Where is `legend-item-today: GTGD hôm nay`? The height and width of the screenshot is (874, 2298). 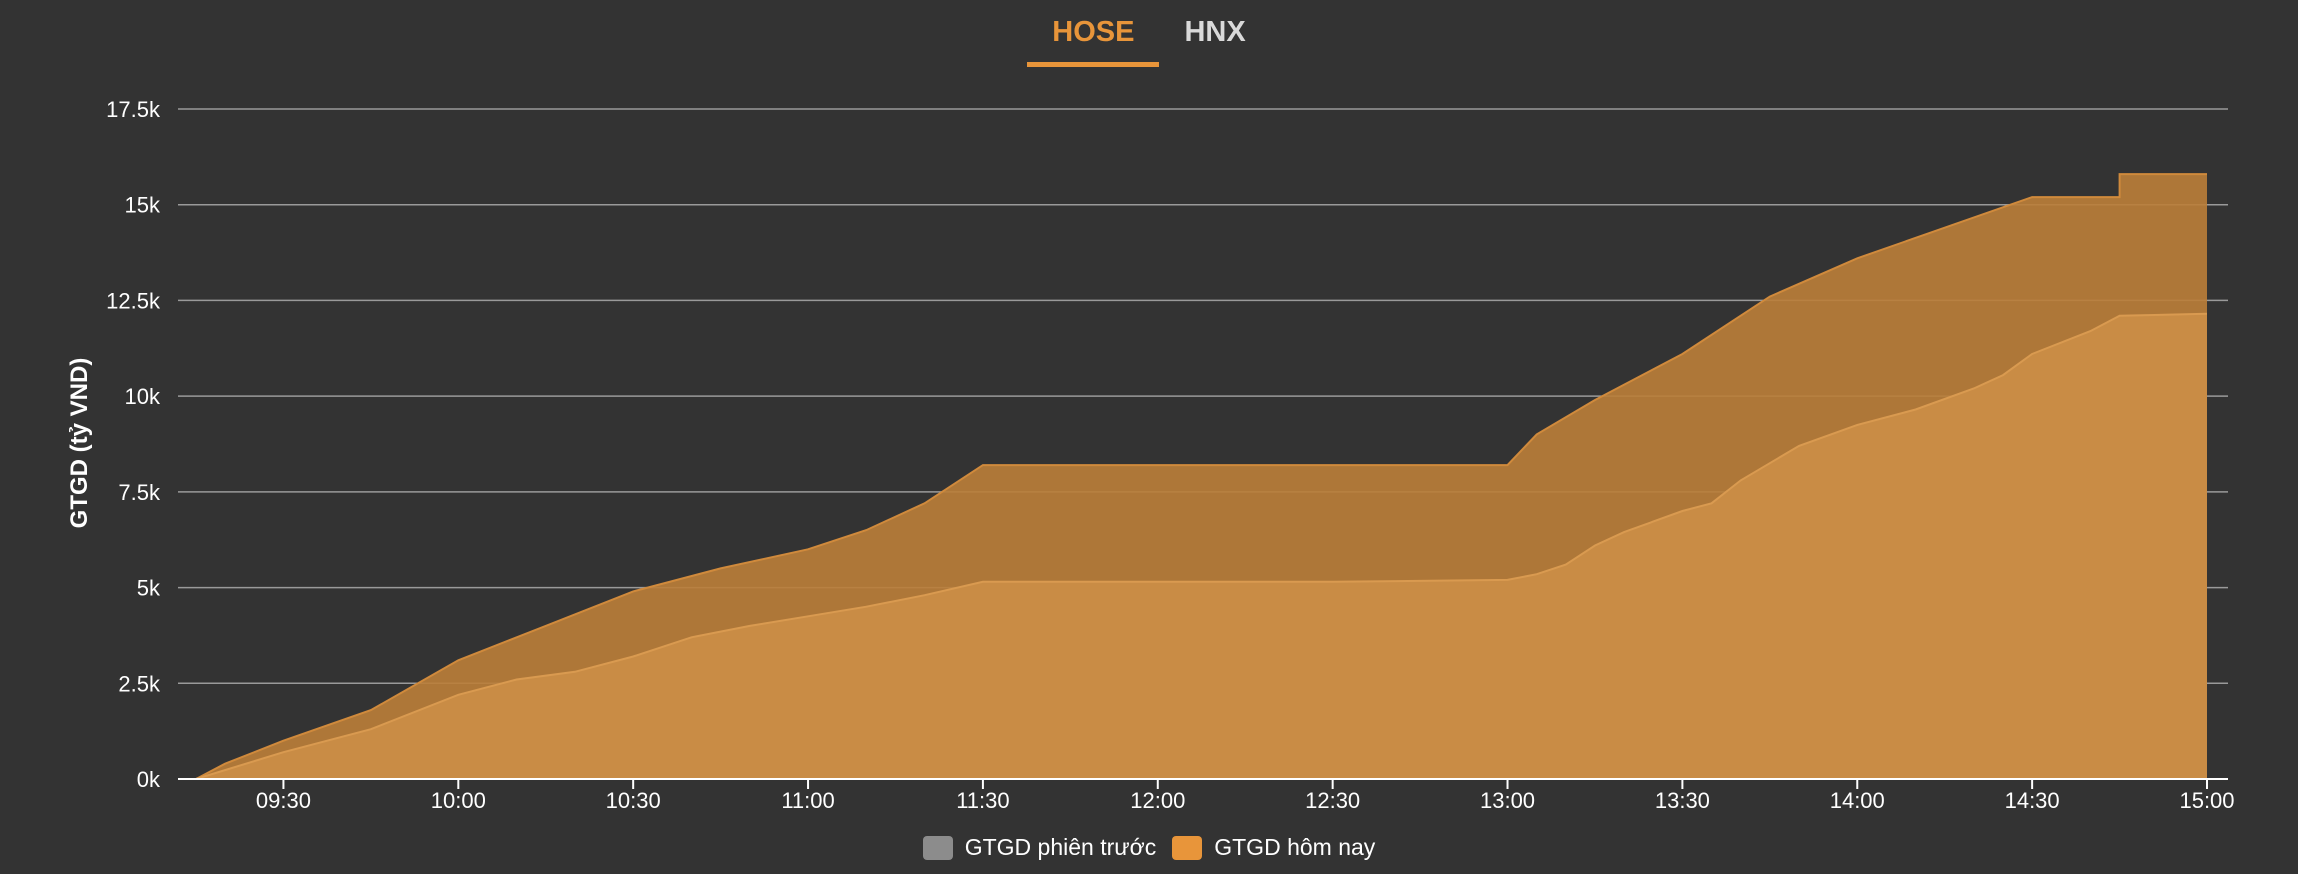
legend-item-today: GTGD hôm nay is located at coordinates (1273, 847).